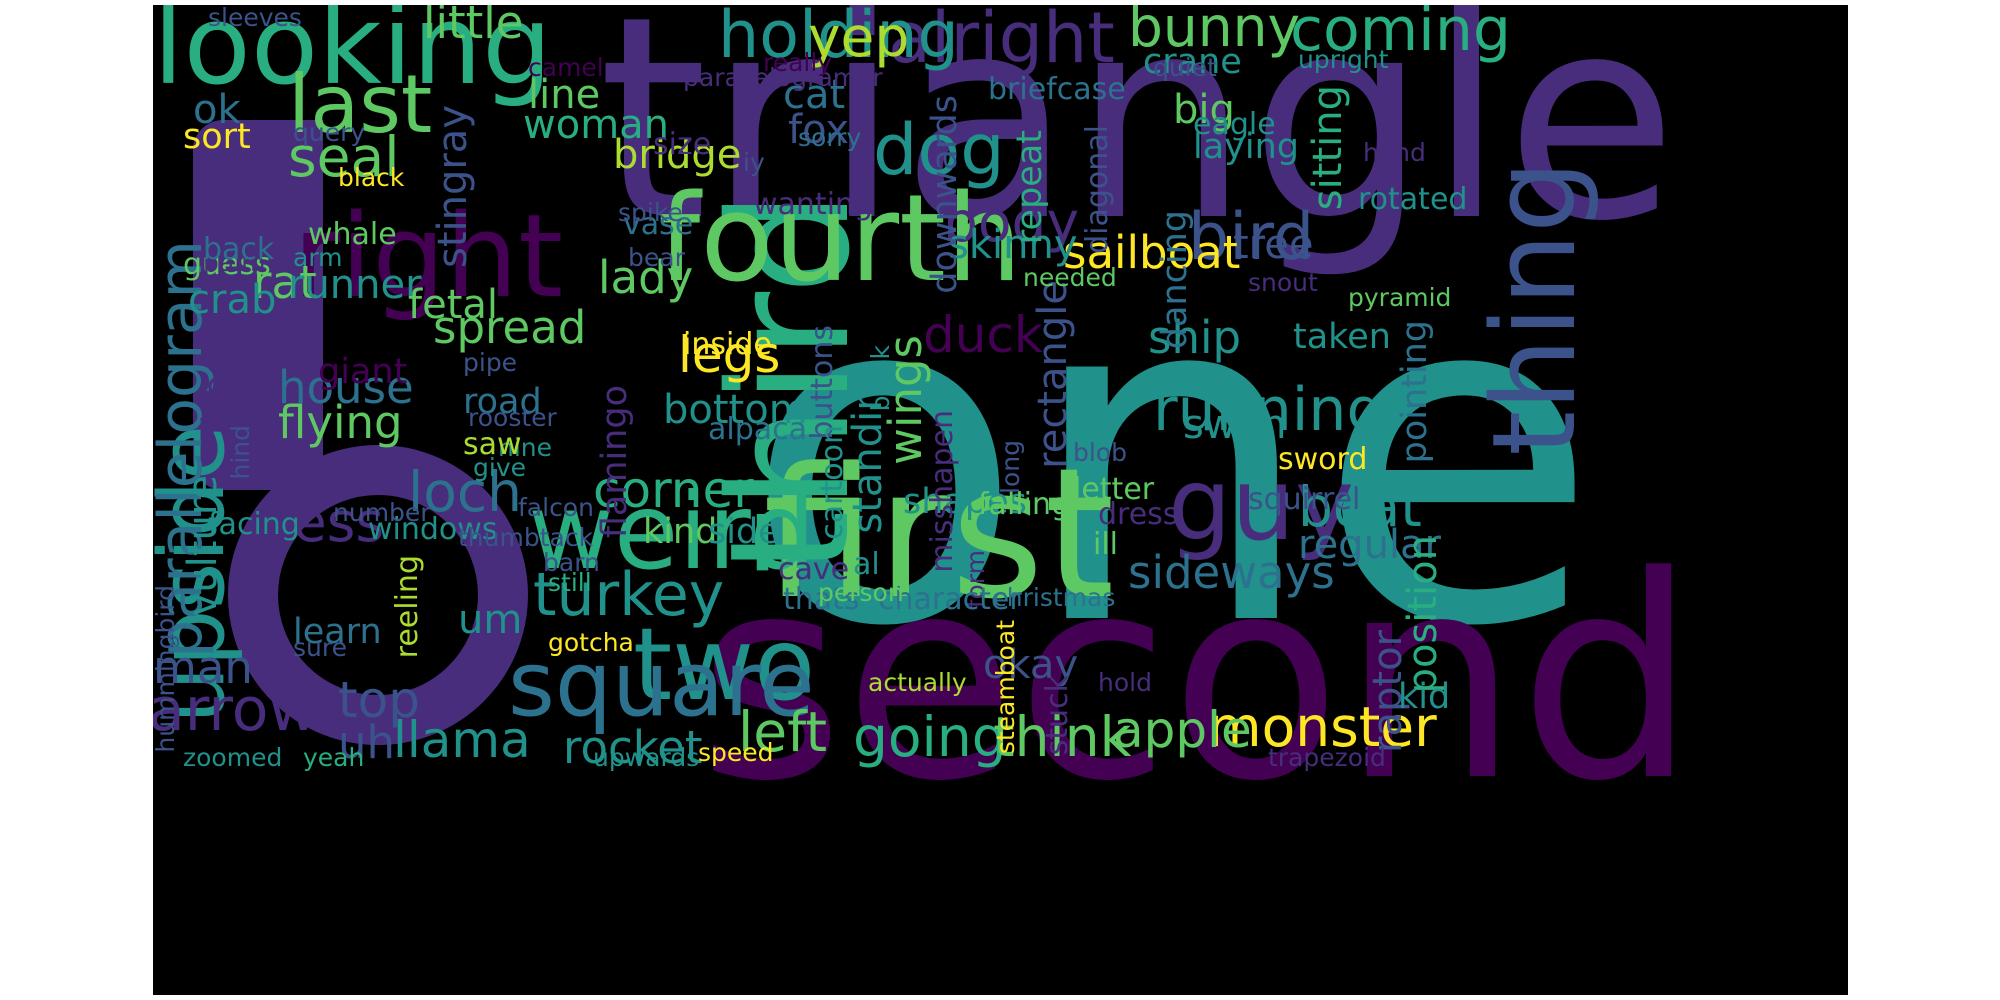 The height and width of the screenshot is (1000, 2000). Describe the element at coordinates (318, 257) in the screenshot. I see `word-arm: arm` at that location.